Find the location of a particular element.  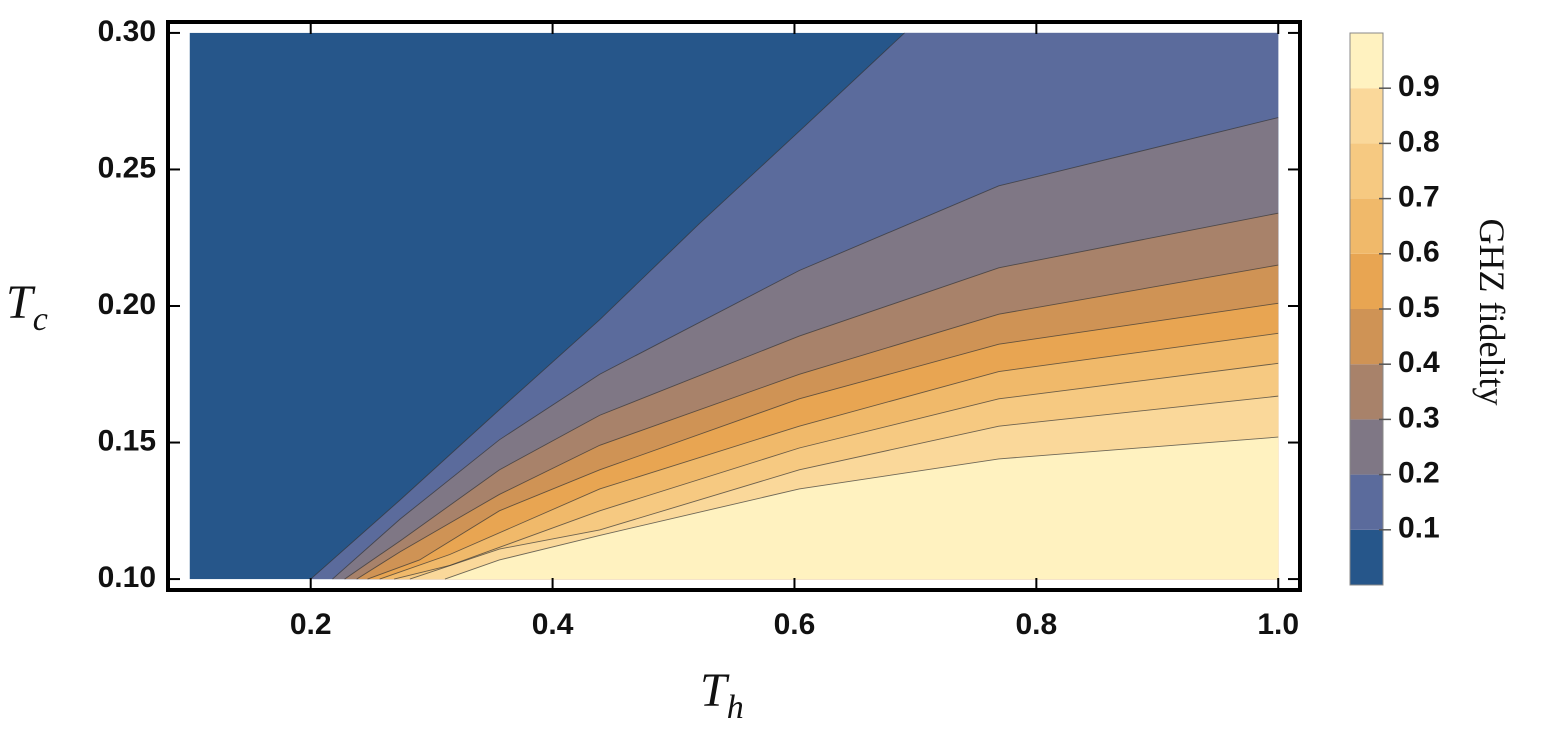

colorbar-tick-label: 0.3 is located at coordinates (1419, 417).